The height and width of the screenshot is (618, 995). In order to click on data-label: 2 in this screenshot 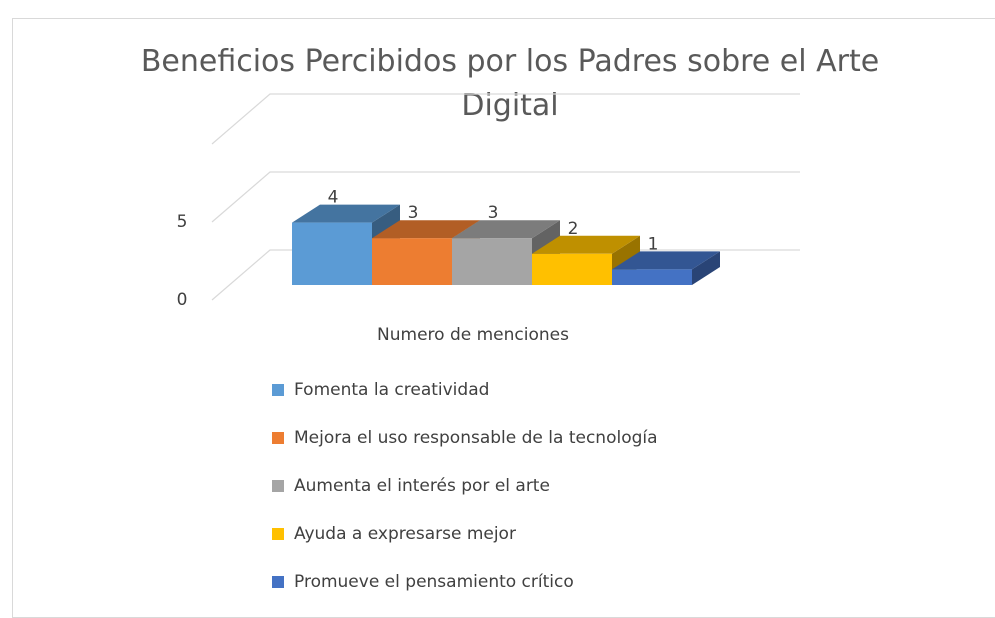, I will do `click(573, 229)`.